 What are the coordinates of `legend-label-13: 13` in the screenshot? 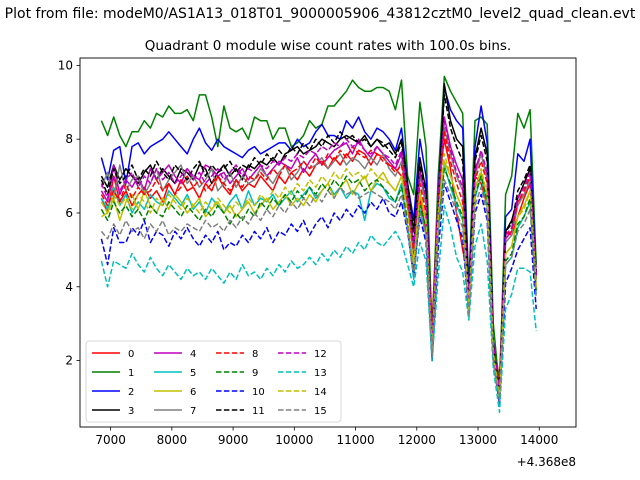 It's located at (320, 373).